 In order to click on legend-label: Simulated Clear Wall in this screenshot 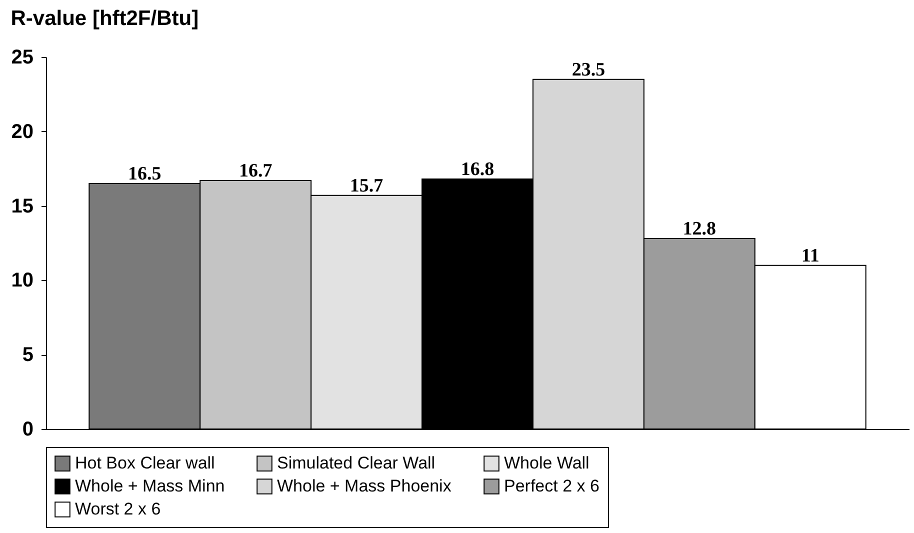, I will do `click(356, 463)`.